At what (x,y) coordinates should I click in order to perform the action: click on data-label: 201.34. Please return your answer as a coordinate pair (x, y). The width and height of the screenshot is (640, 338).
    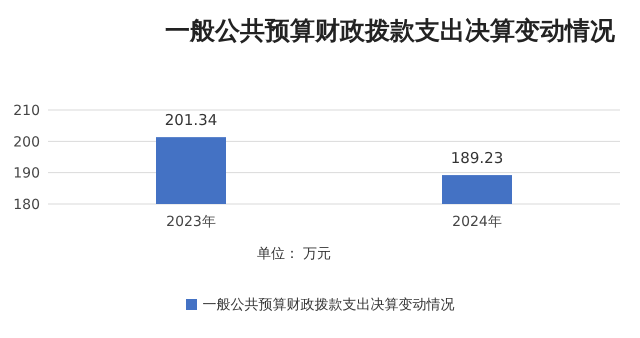
    Looking at the image, I should click on (191, 120).